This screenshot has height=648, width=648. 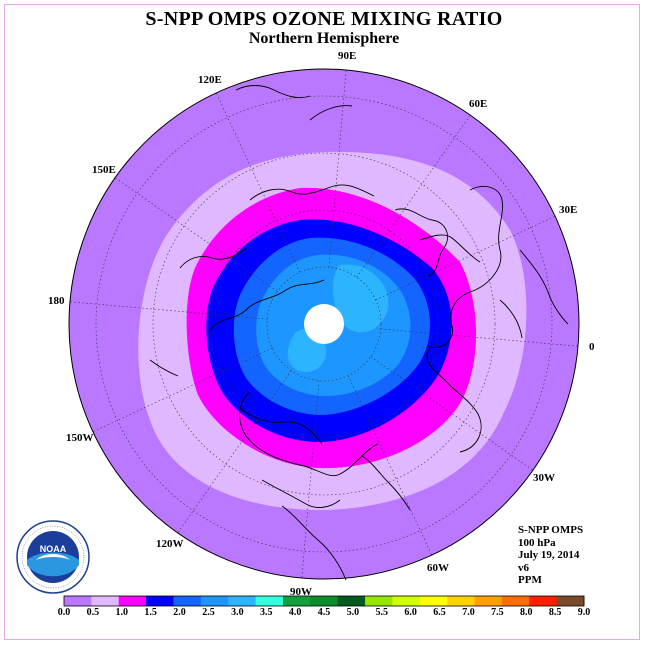 What do you see at coordinates (410, 612) in the screenshot?
I see `colorbar-tick-label: 6.0` at bounding box center [410, 612].